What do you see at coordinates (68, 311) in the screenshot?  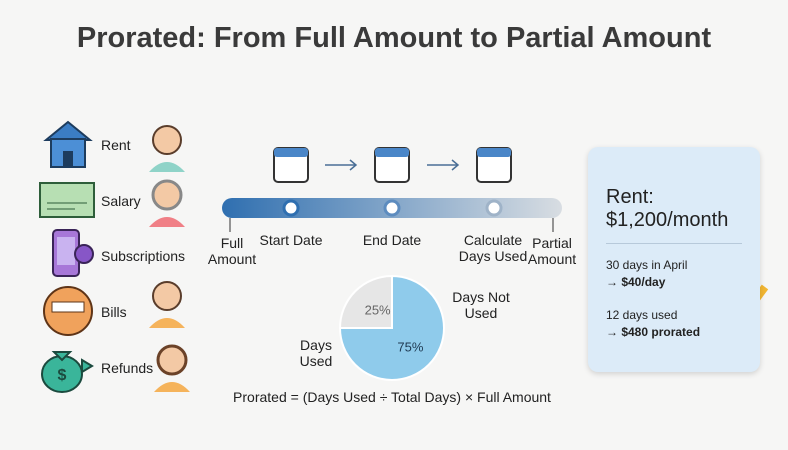 I see `meter-icon` at bounding box center [68, 311].